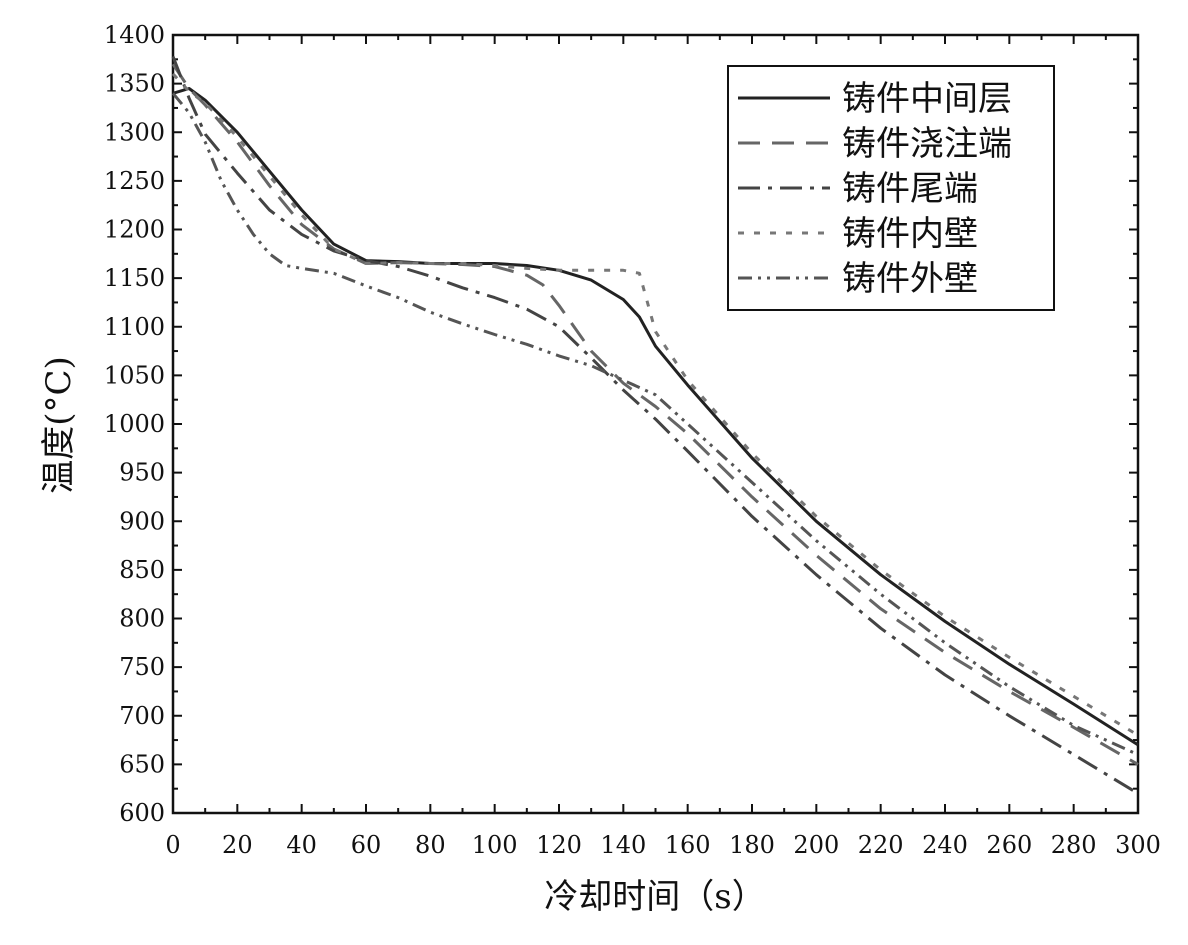 The height and width of the screenshot is (945, 1188). Describe the element at coordinates (134, 132) in the screenshot. I see `y-tick-label: 1300` at that location.